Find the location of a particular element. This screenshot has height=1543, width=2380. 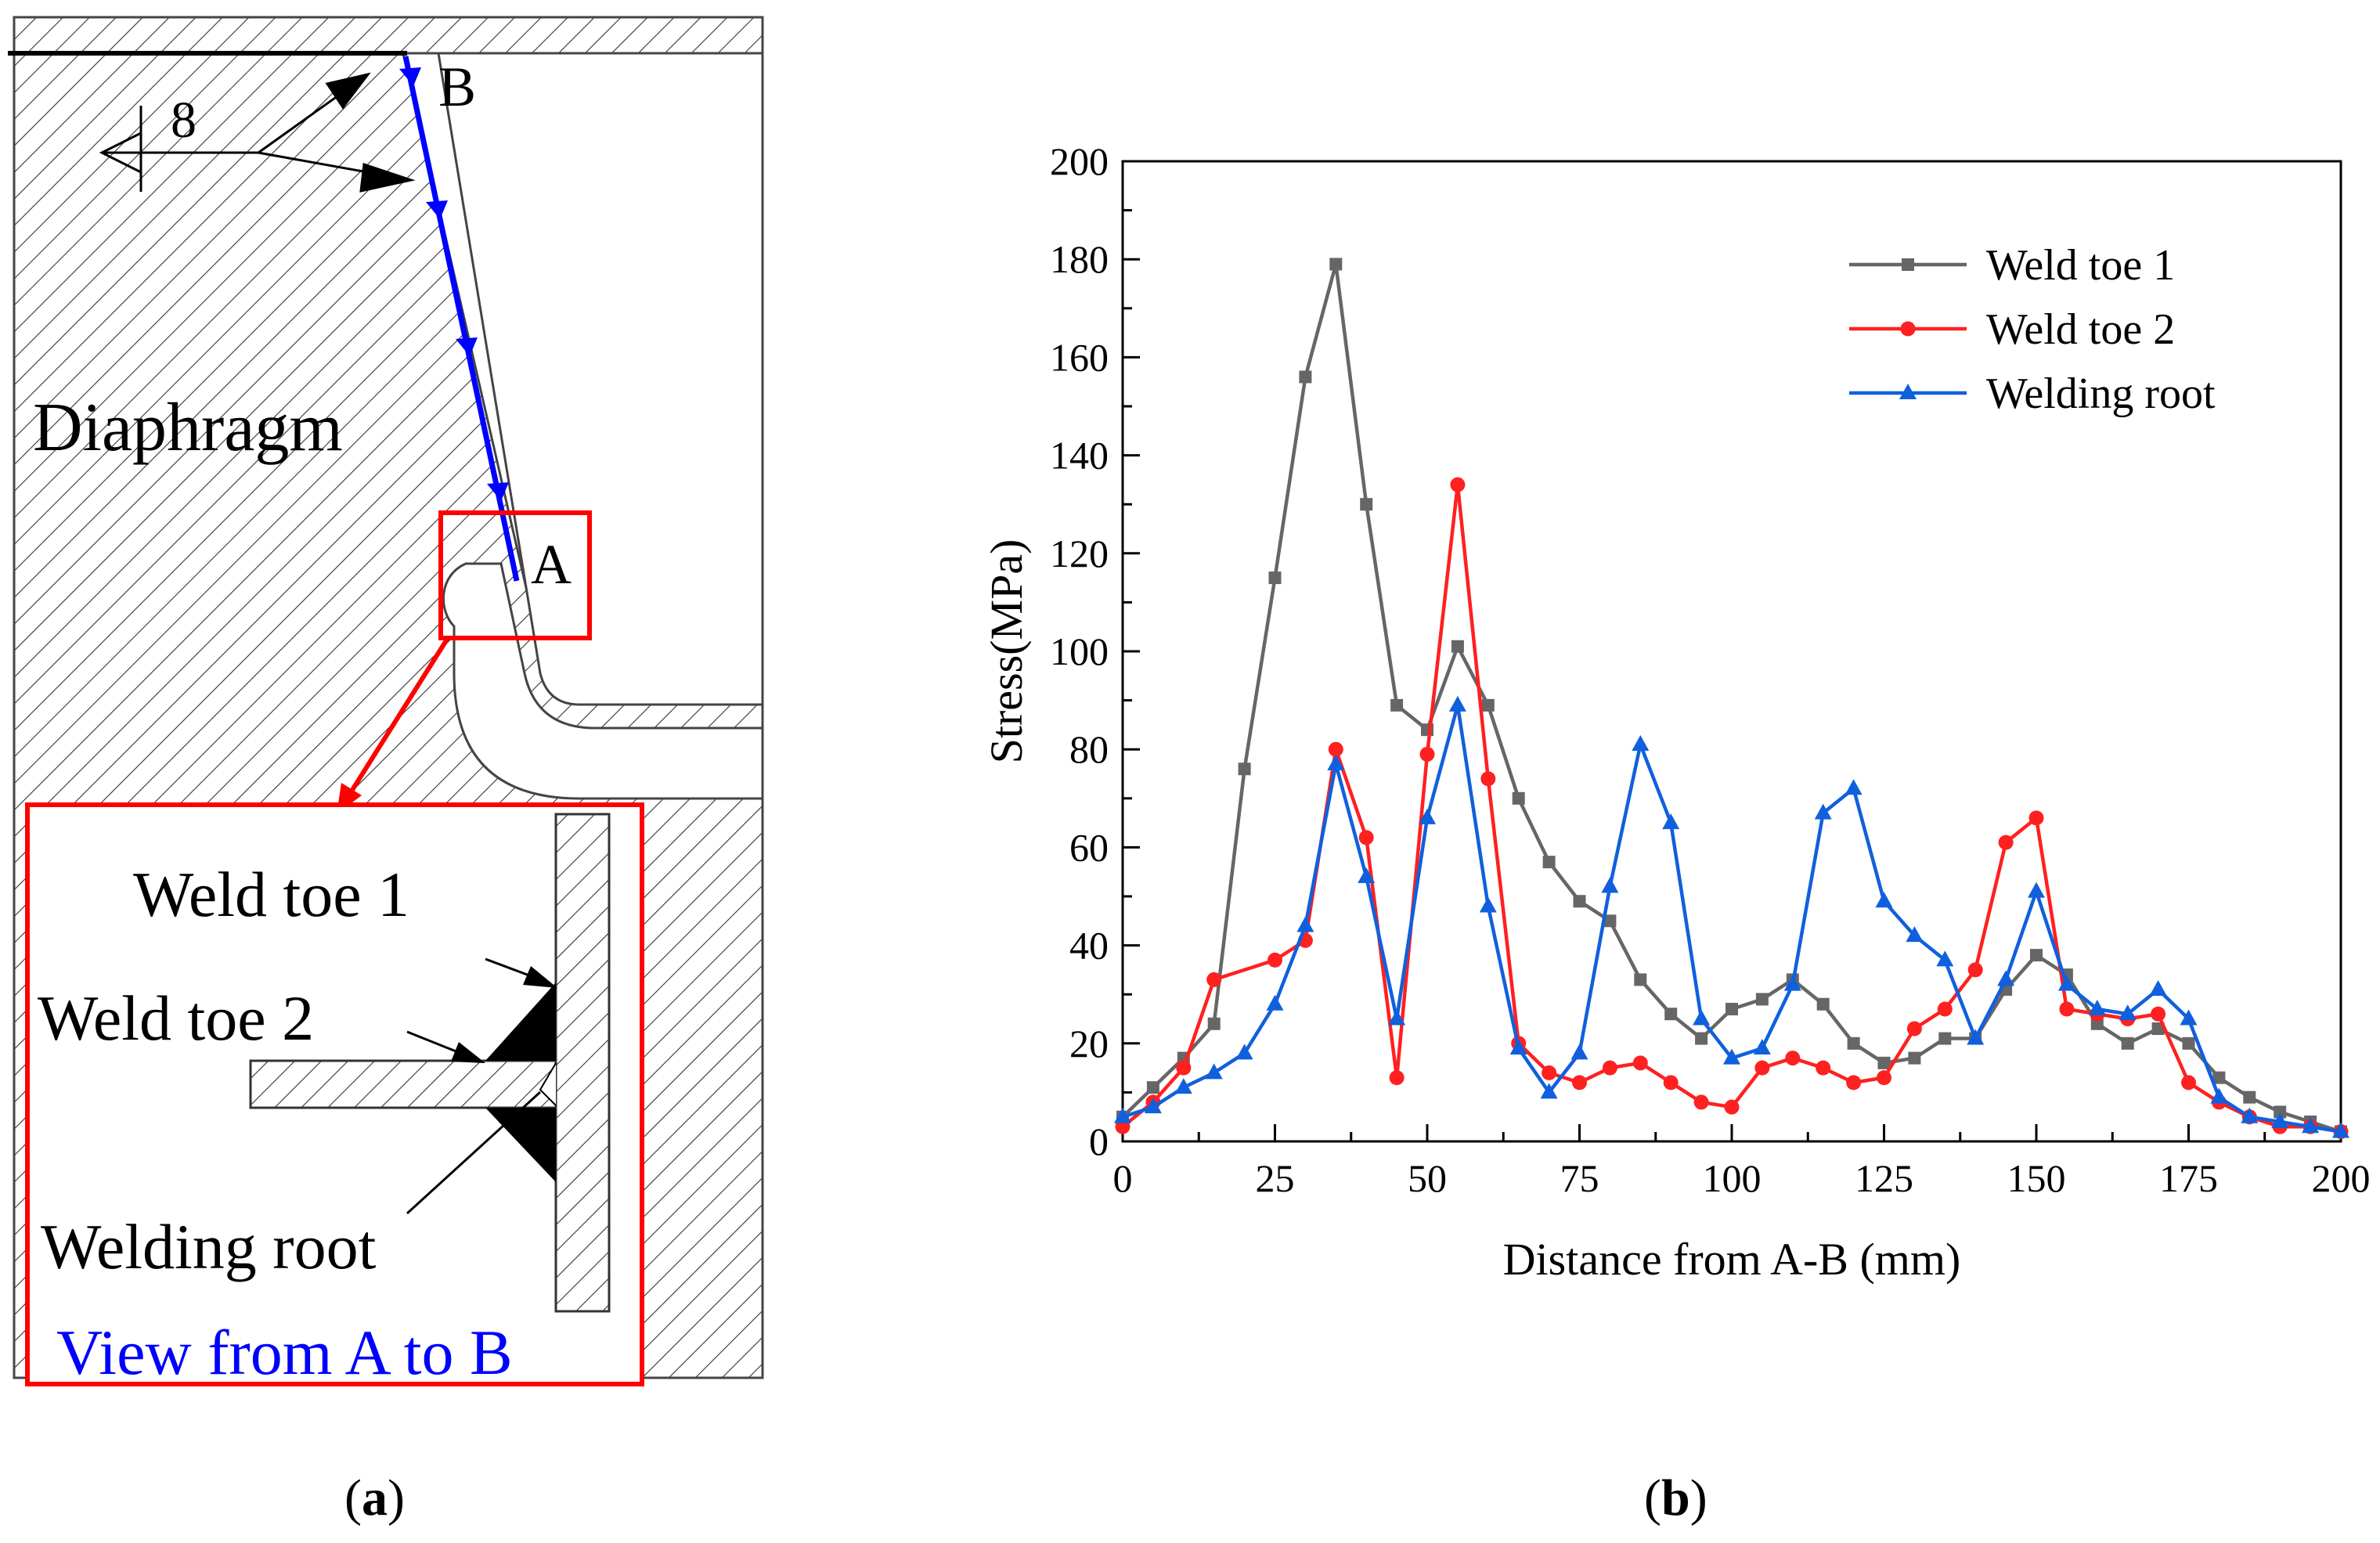

weld-toe-1-fillet is located at coordinates (520, 1021).